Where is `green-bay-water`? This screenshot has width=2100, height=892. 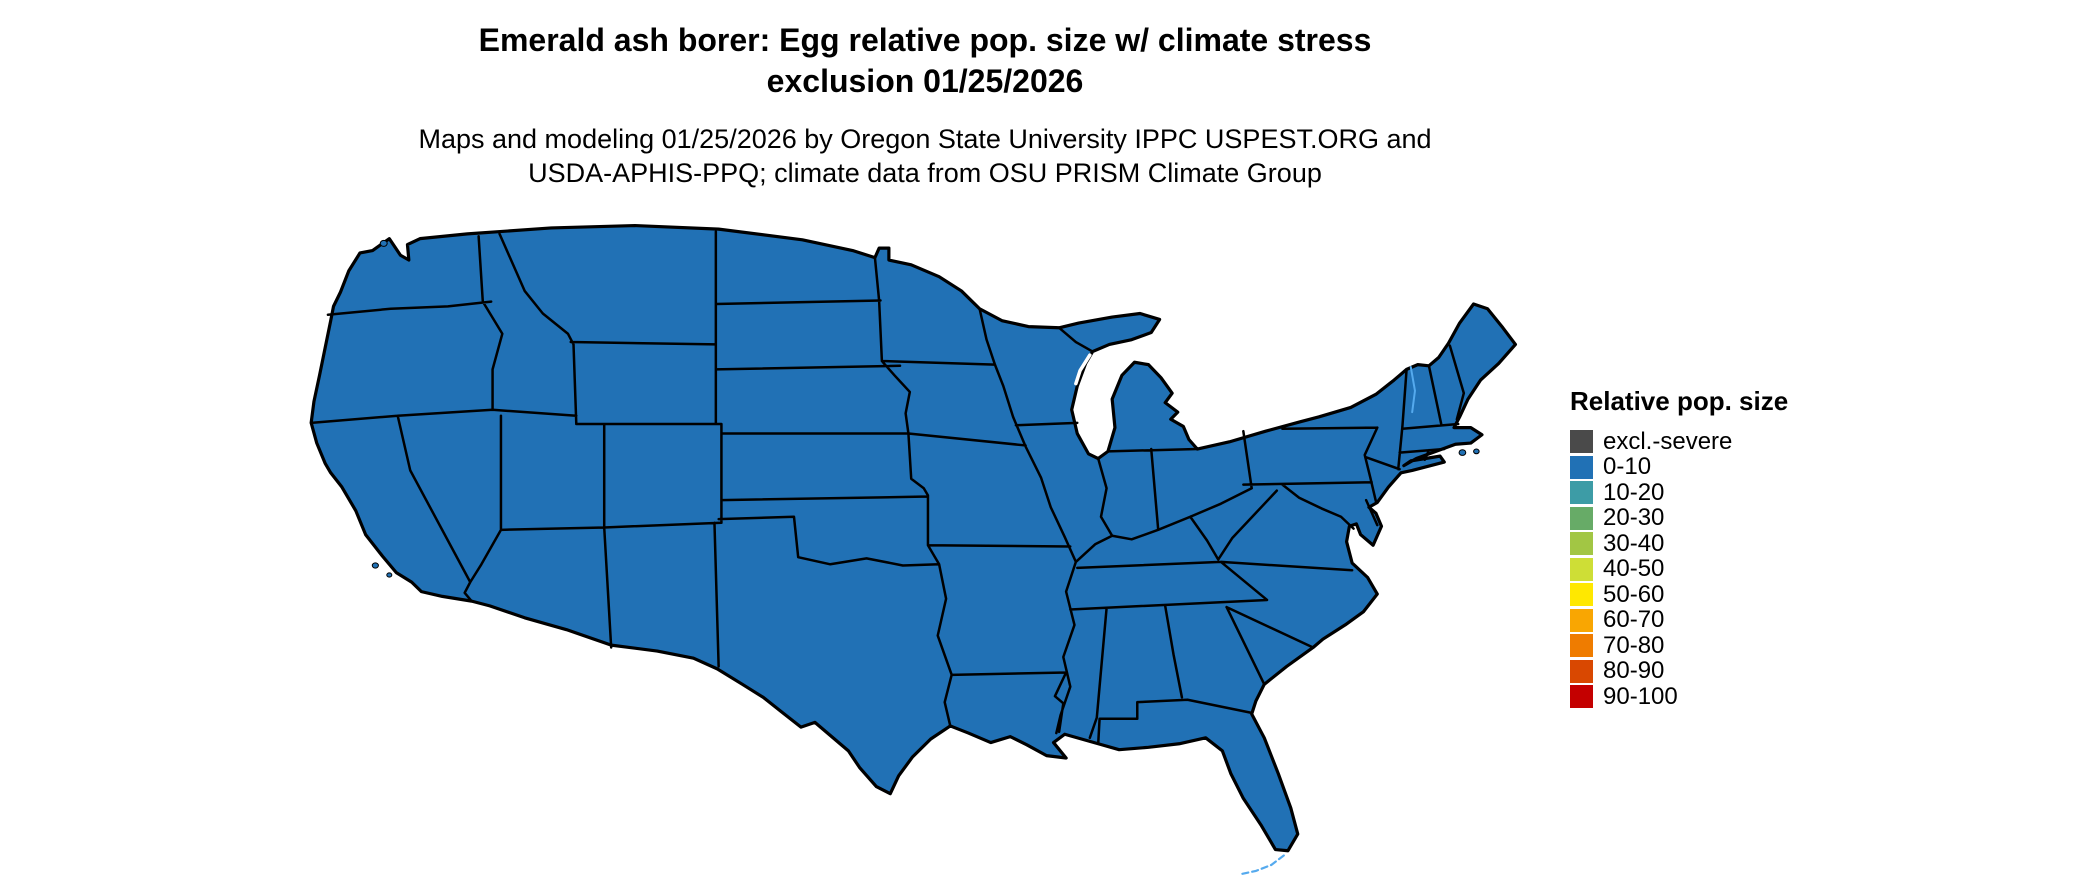
green-bay-water is located at coordinates (1083, 369).